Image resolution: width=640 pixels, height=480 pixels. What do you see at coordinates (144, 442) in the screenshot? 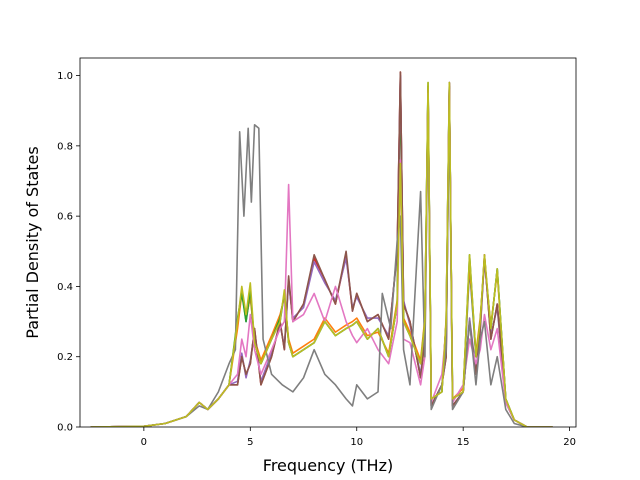
I see `x-tick-label: 0` at bounding box center [144, 442].